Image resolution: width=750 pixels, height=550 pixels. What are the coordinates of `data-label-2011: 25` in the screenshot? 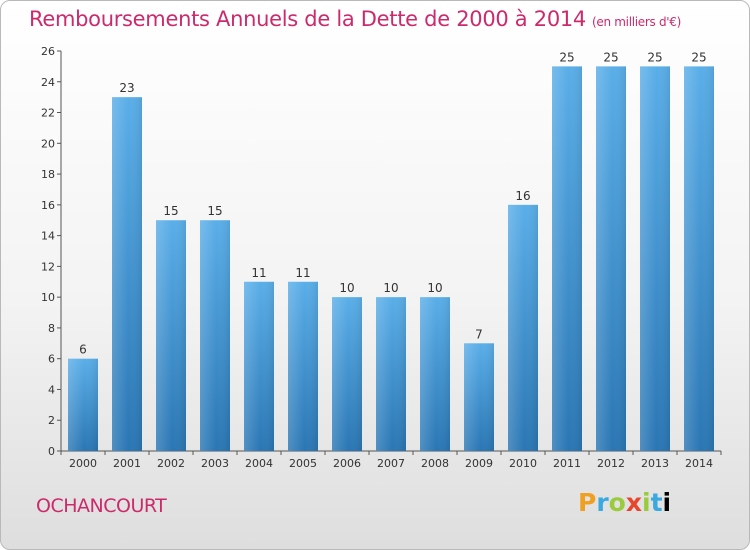 It's located at (566, 57).